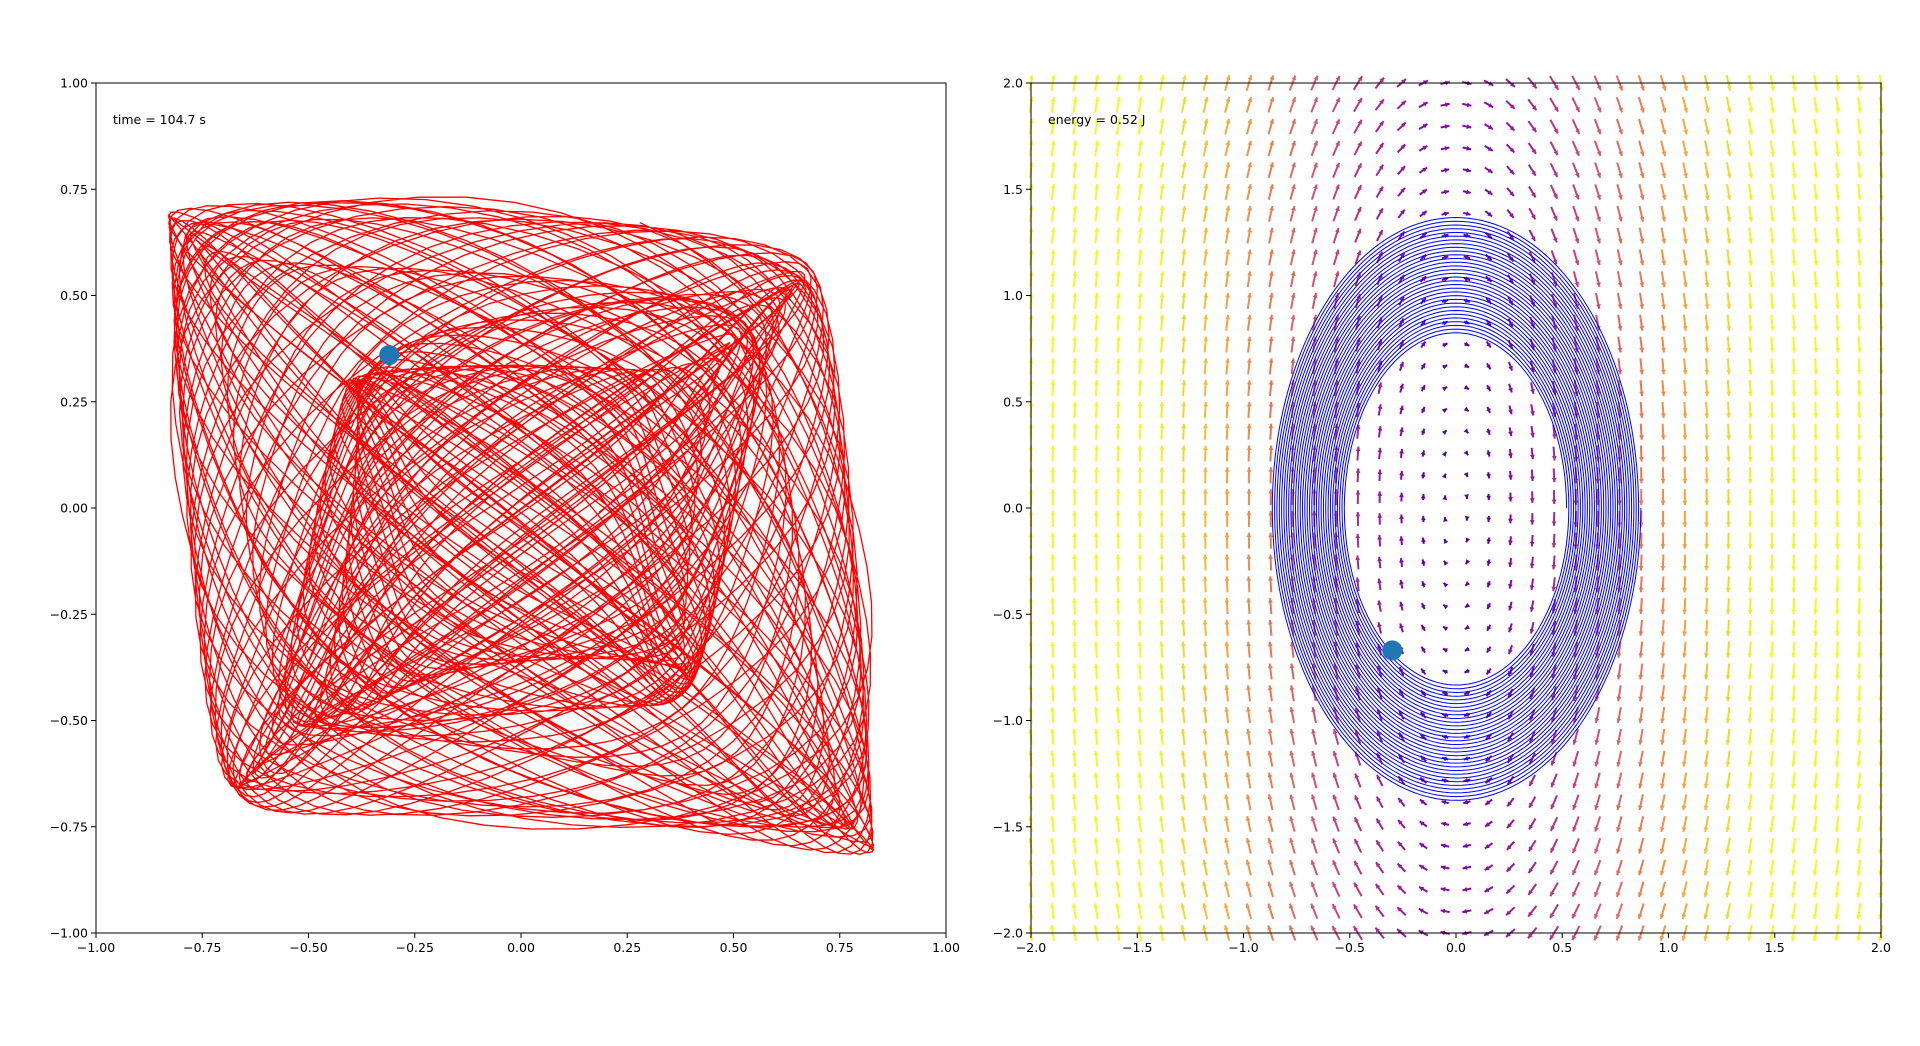  Describe the element at coordinates (1013, 401) in the screenshot. I see `y-tick-label: 0.5` at that location.